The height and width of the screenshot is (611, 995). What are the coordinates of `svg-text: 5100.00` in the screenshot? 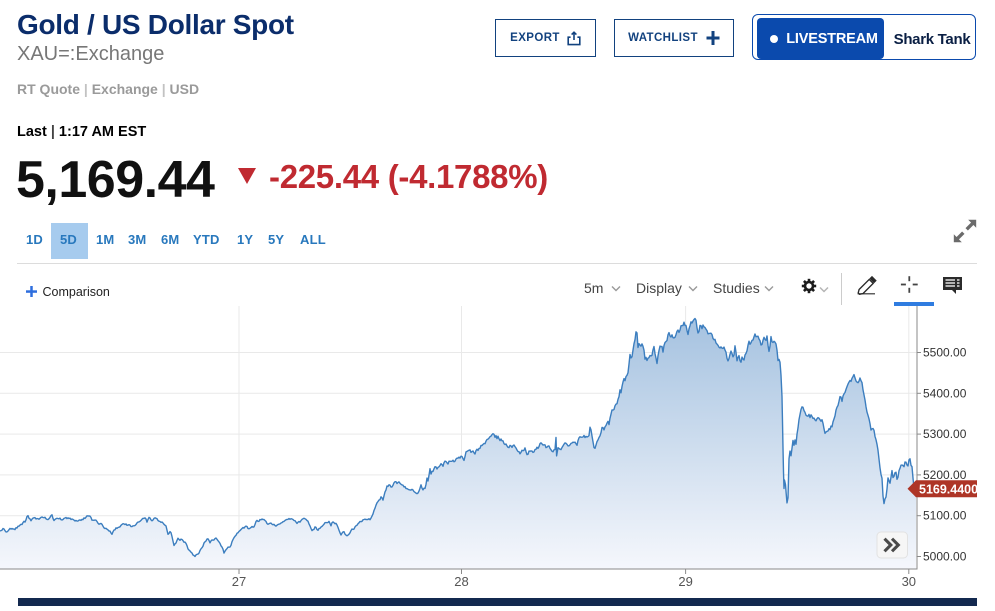 It's located at (945, 516).